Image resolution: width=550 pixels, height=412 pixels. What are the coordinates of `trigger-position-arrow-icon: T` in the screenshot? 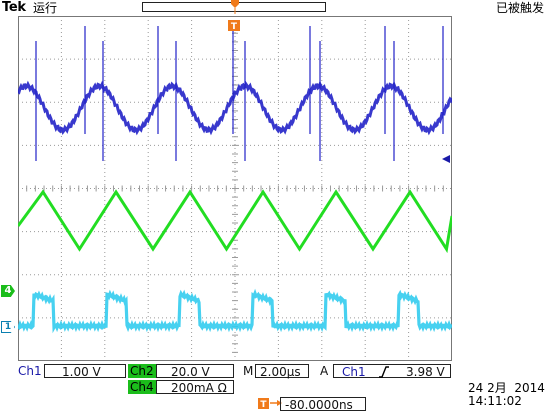 It's located at (270, 404).